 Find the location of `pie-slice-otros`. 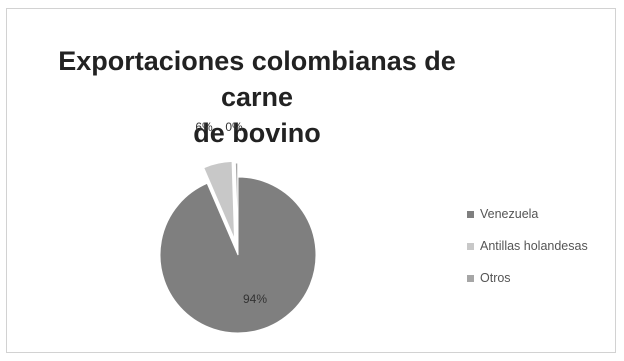

pie-slice-otros is located at coordinates (236, 202).